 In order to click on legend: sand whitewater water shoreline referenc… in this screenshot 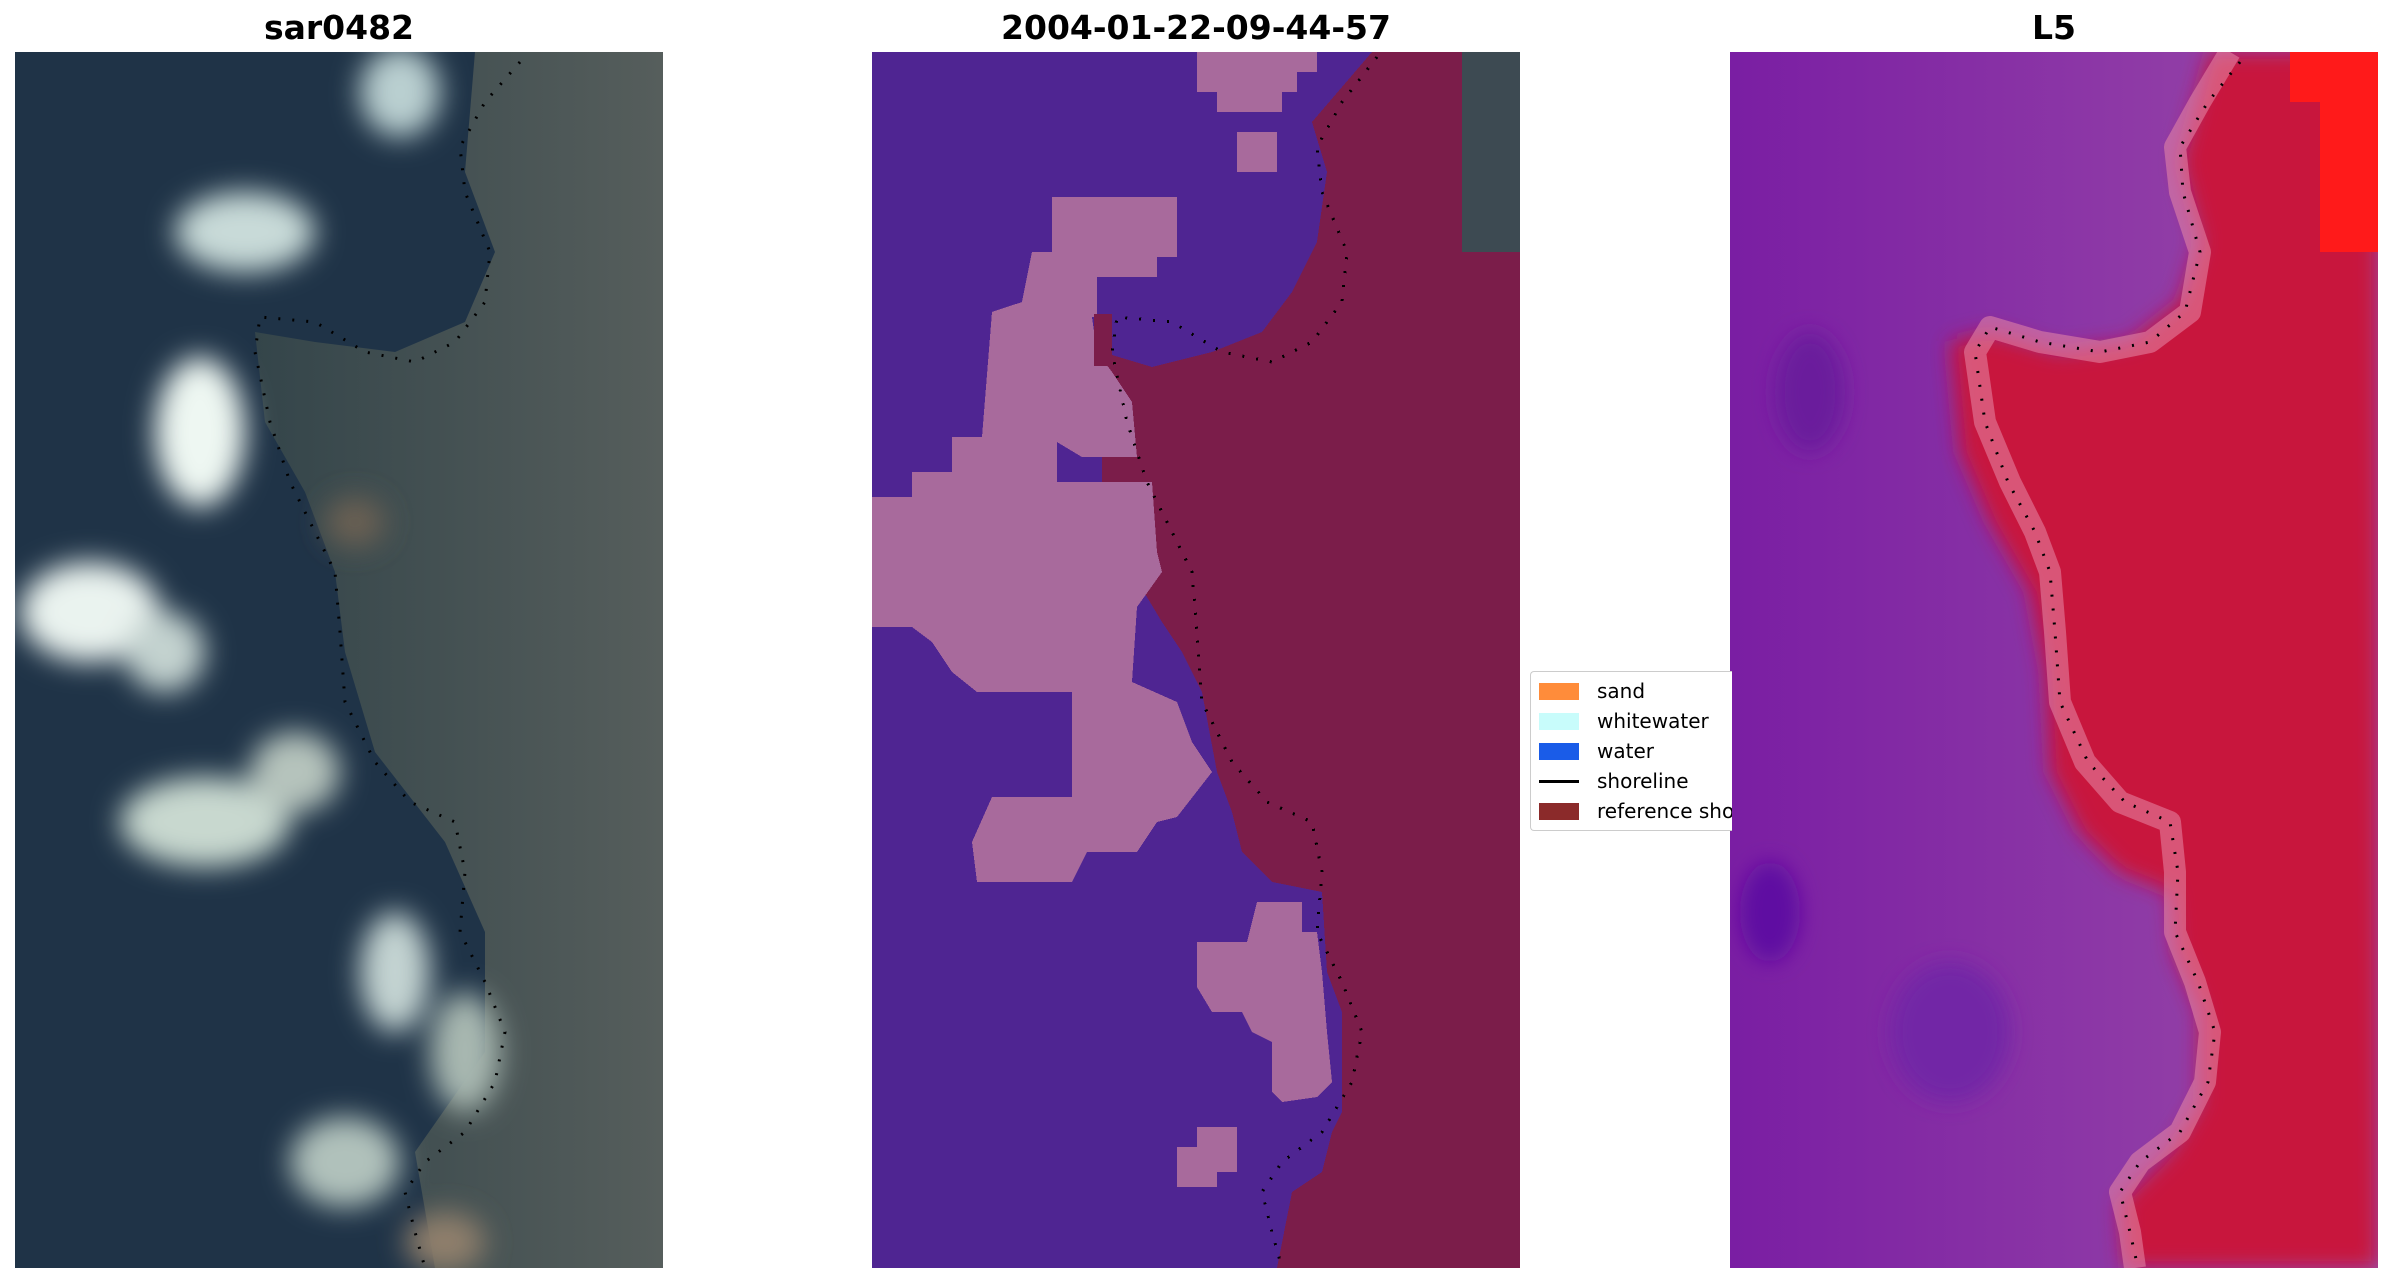, I will do `click(1631, 751)`.